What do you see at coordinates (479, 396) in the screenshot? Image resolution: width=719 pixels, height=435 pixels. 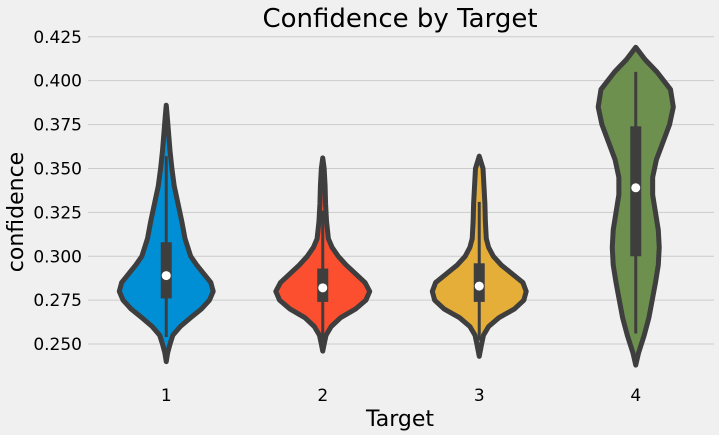 I see `x-tick-label-3: 3` at bounding box center [479, 396].